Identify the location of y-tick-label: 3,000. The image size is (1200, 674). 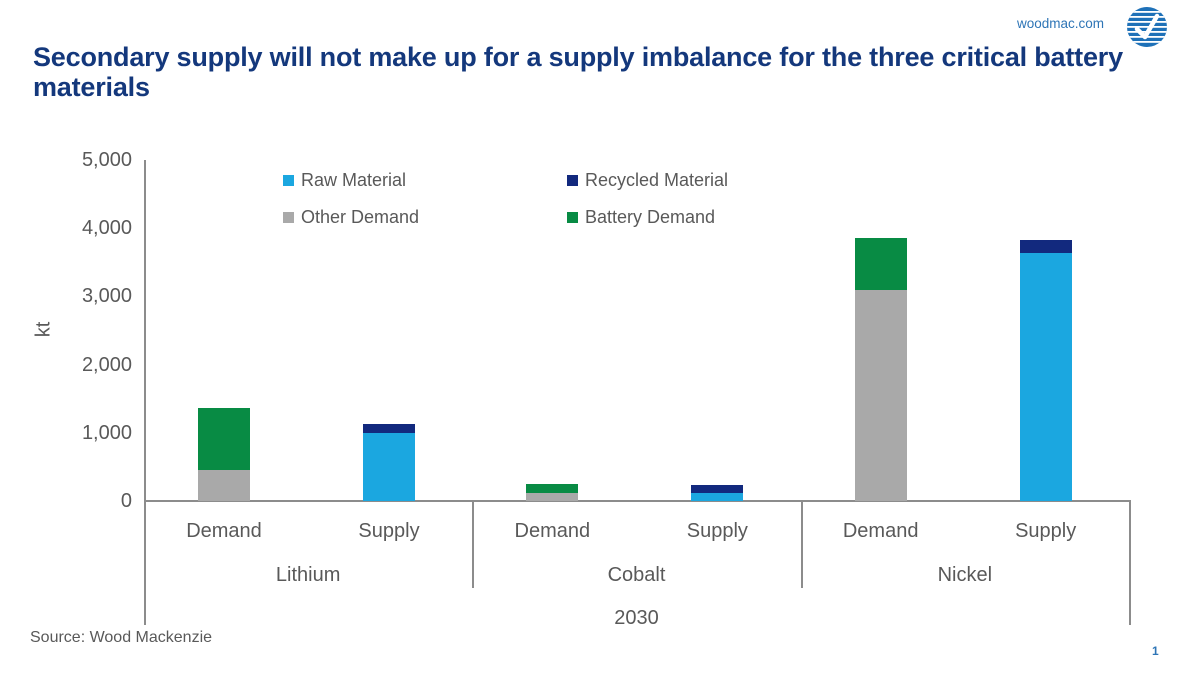
(106, 296).